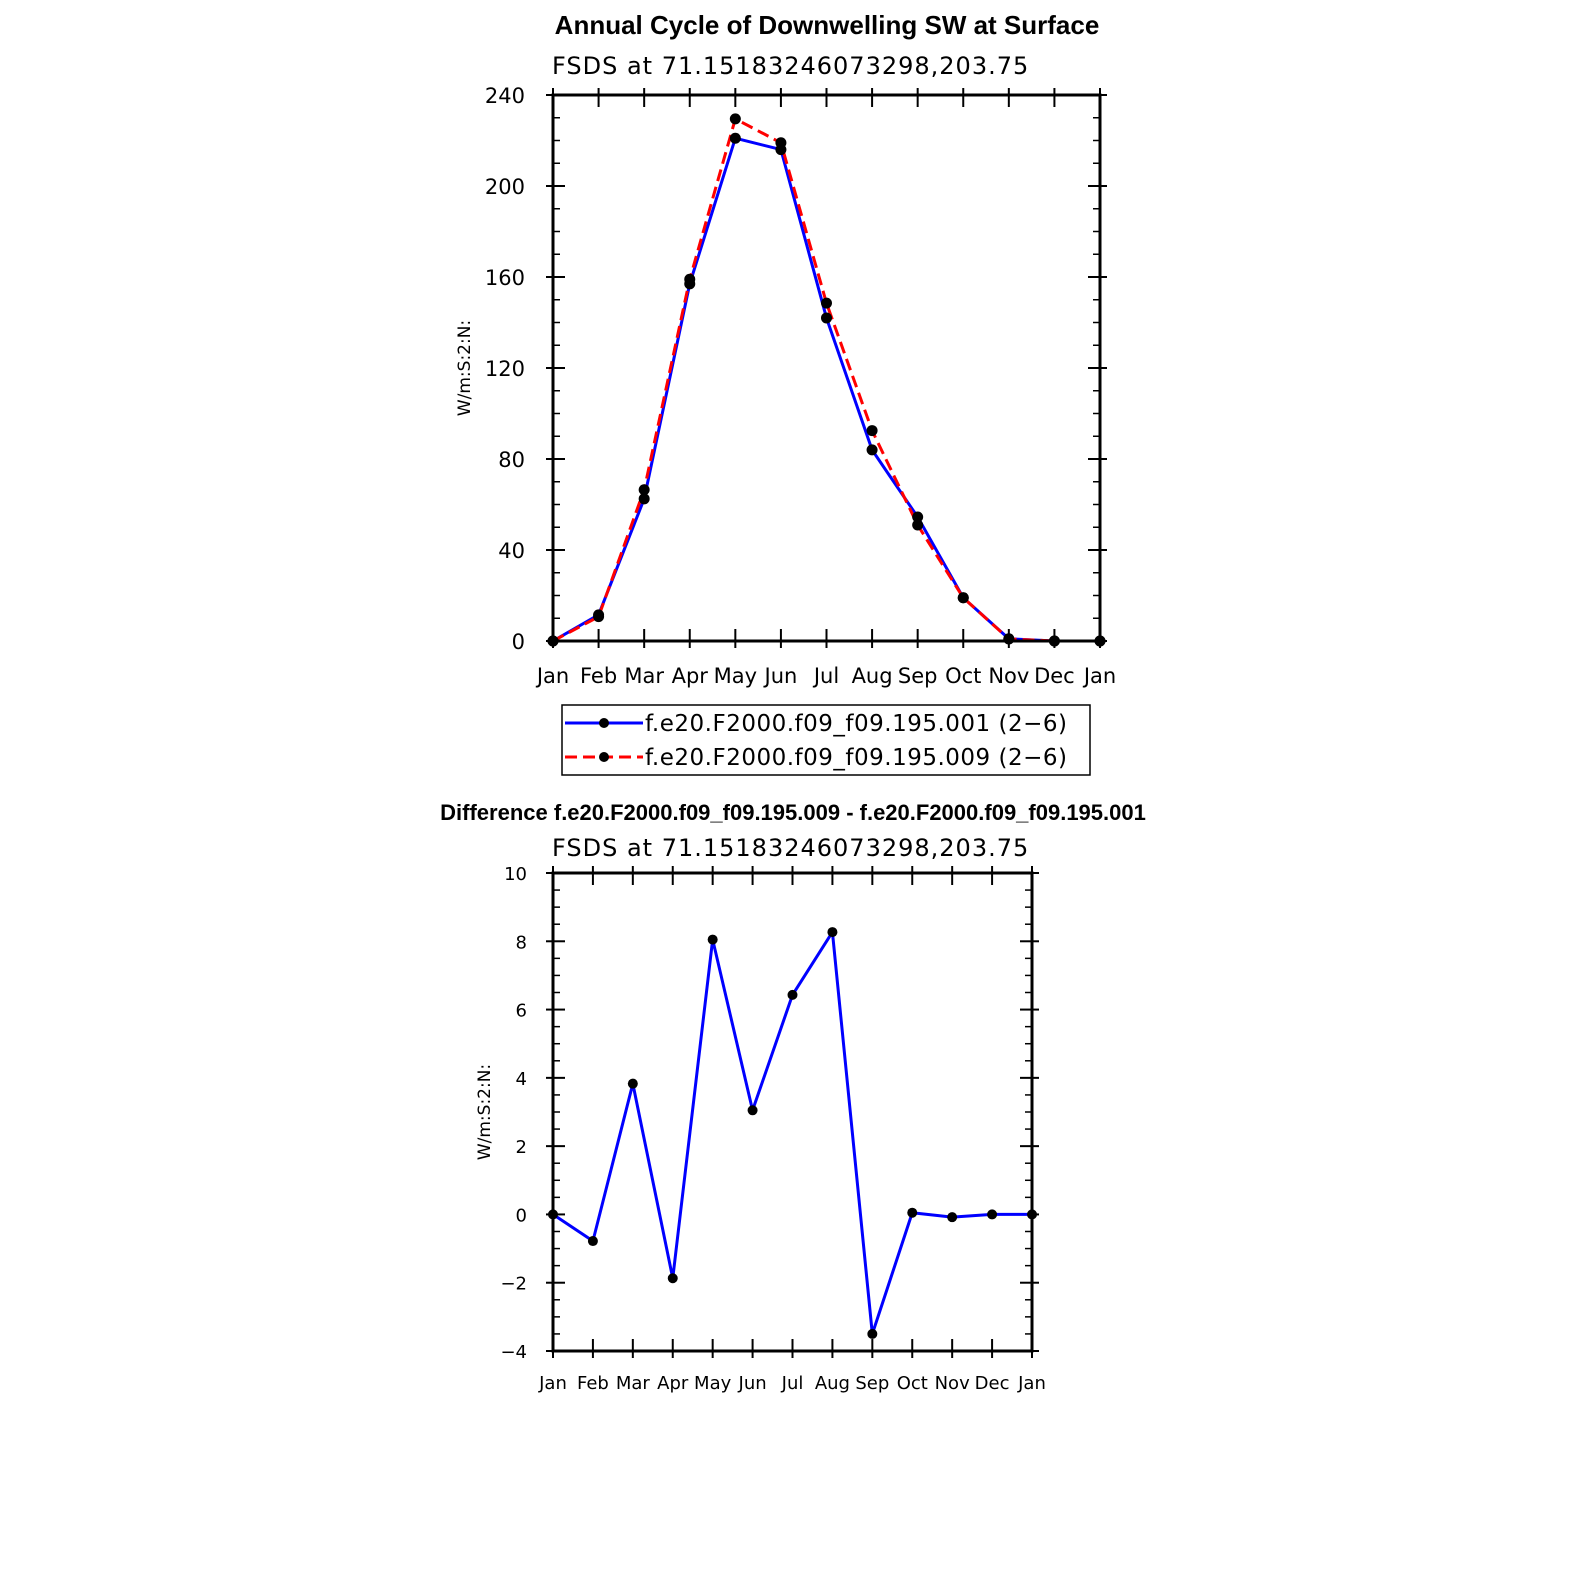  Describe the element at coordinates (505, 96) in the screenshot. I see `y-tick-label: 240` at that location.